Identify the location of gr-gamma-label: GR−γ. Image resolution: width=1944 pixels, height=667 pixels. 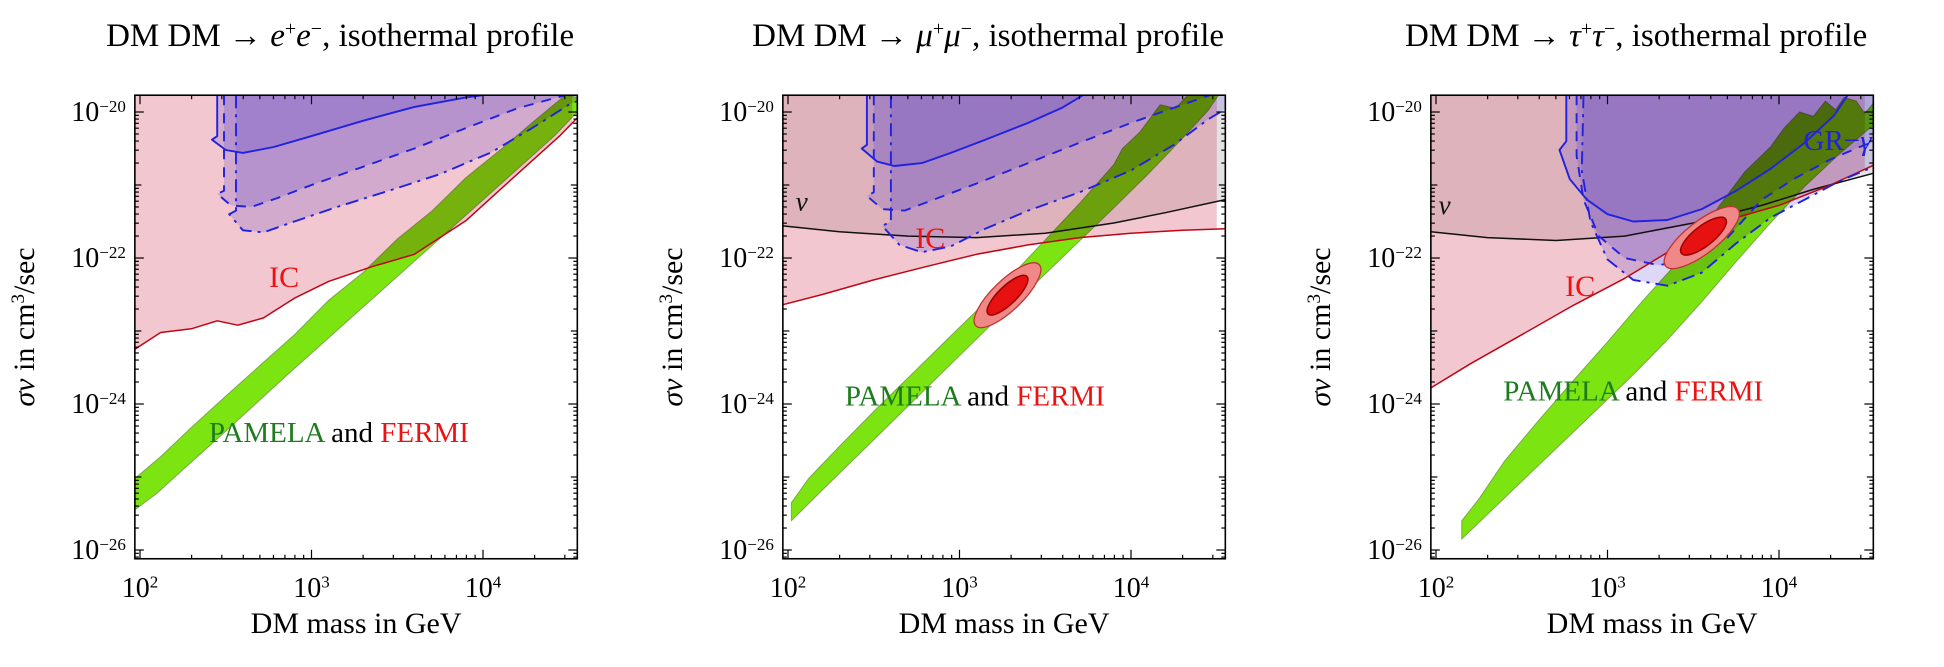
(1839, 141).